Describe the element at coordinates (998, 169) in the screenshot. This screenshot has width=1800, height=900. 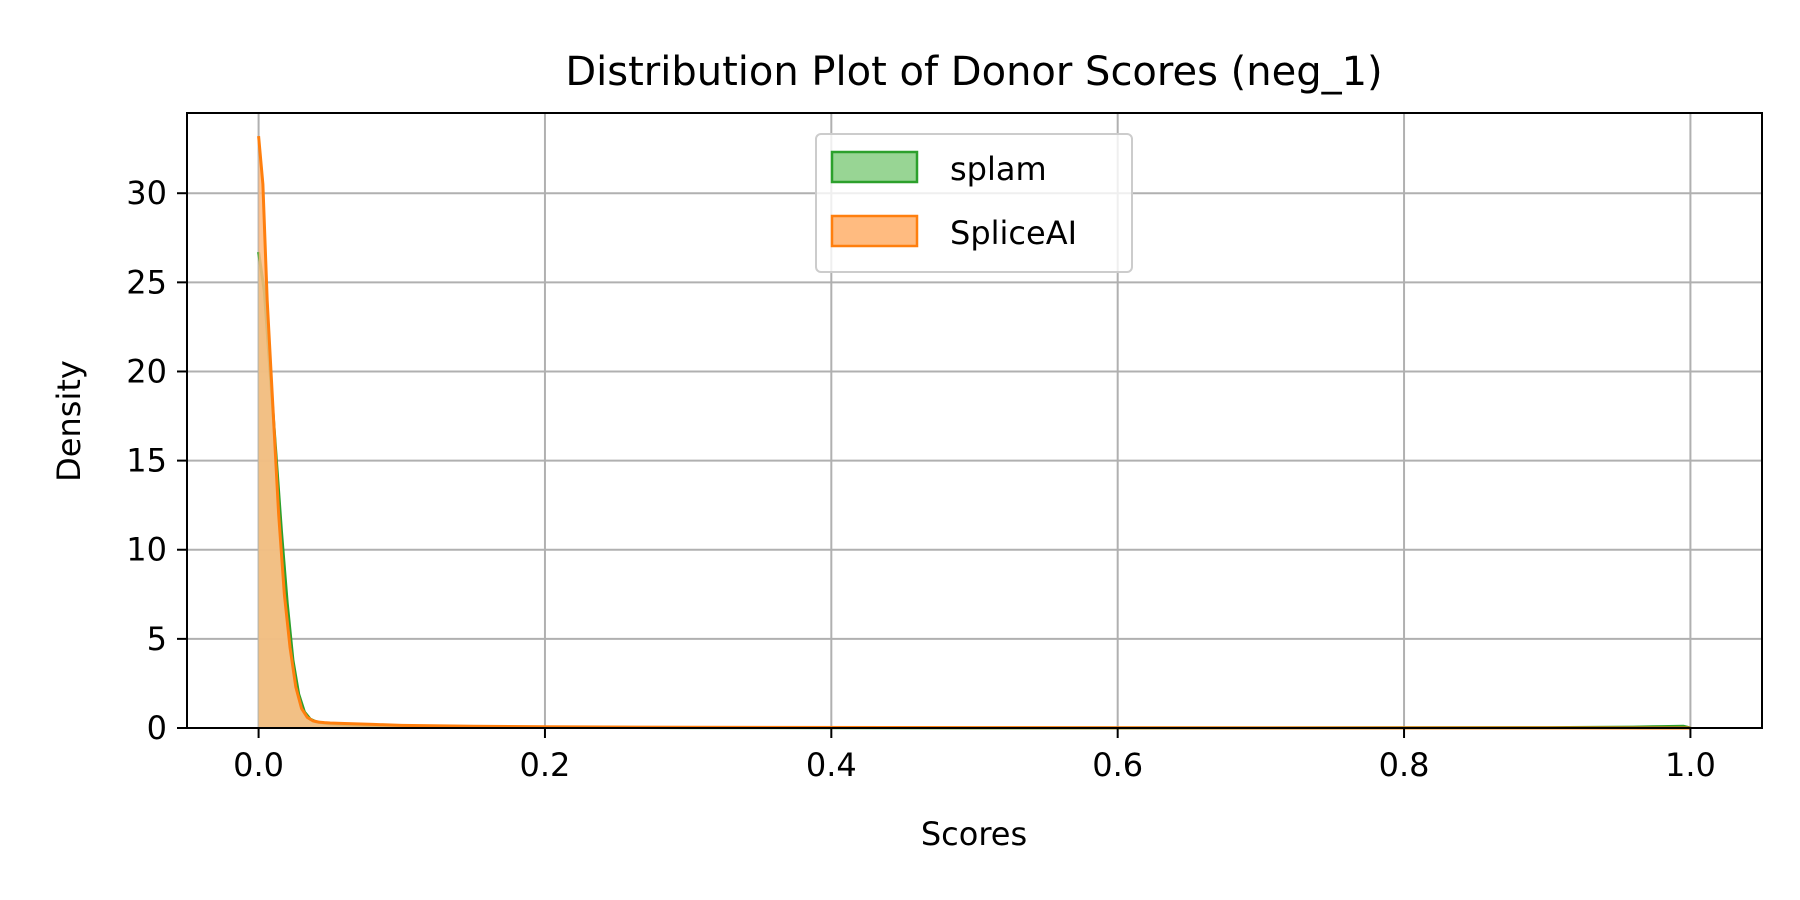
I see `legend-label-splam: splam` at that location.